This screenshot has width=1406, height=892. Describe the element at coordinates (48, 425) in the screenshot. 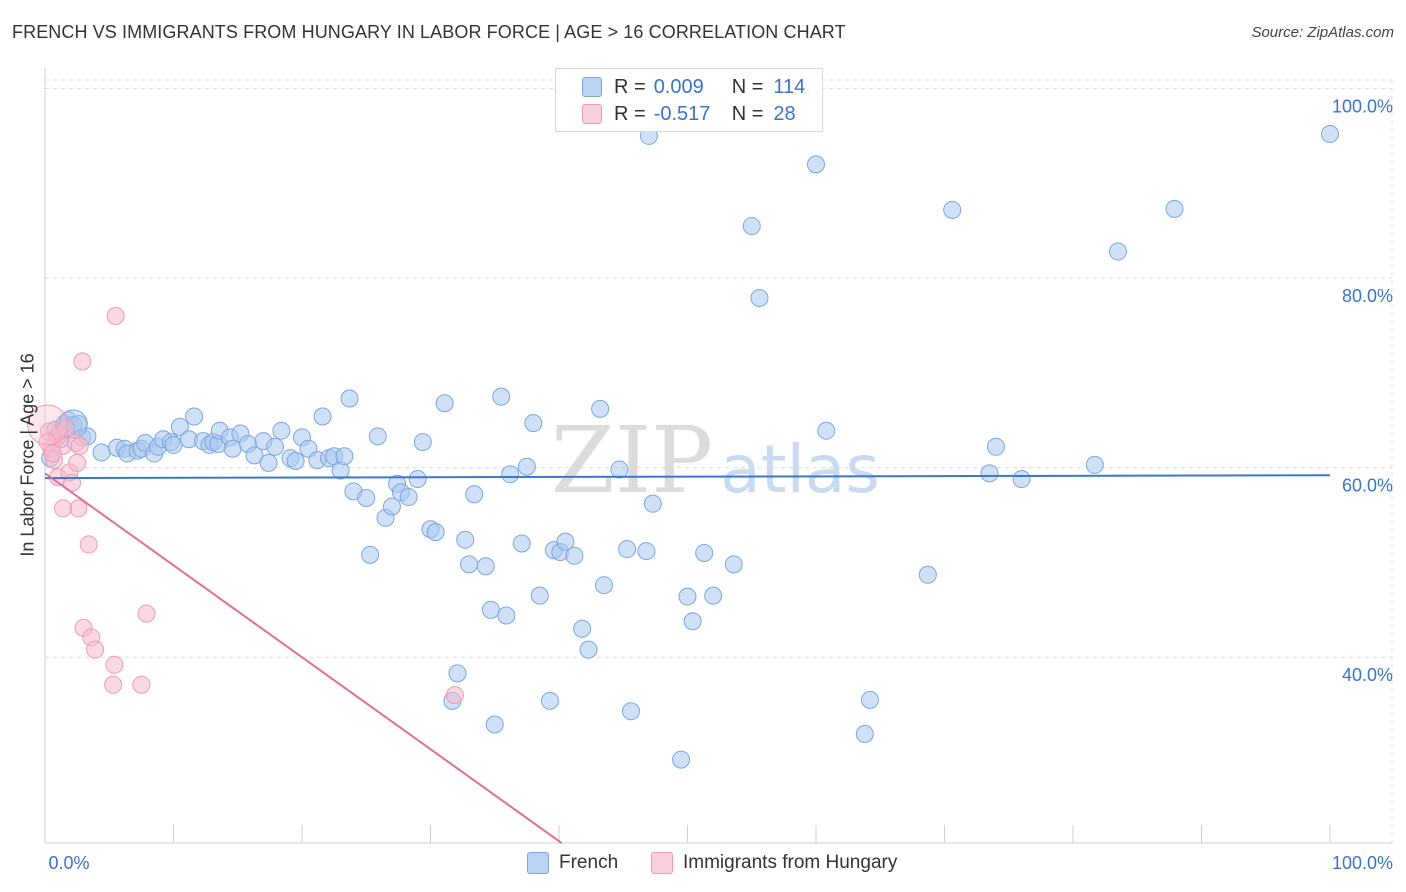

I see `hungary-point-large` at that location.